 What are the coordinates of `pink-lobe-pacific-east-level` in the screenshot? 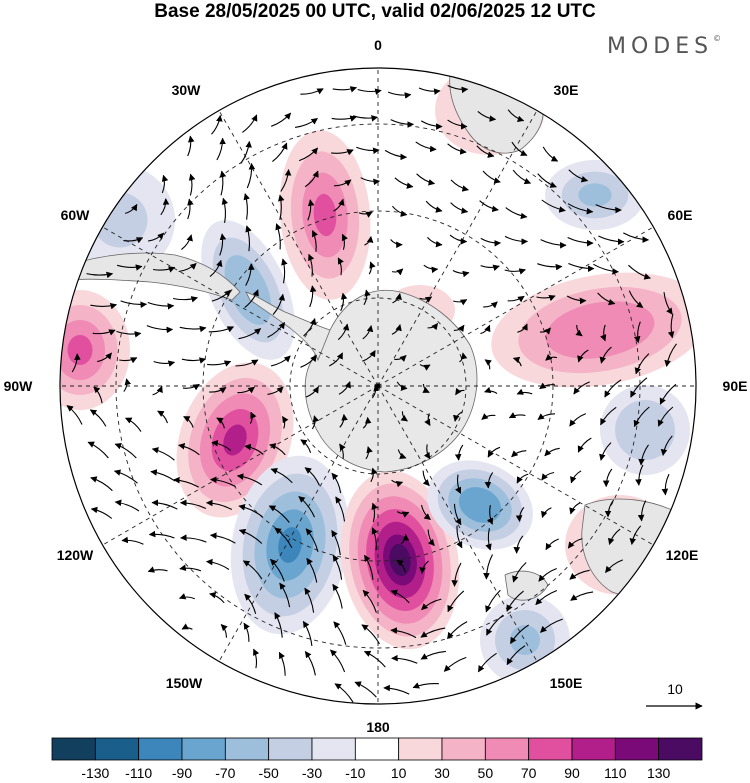 It's located at (235, 440).